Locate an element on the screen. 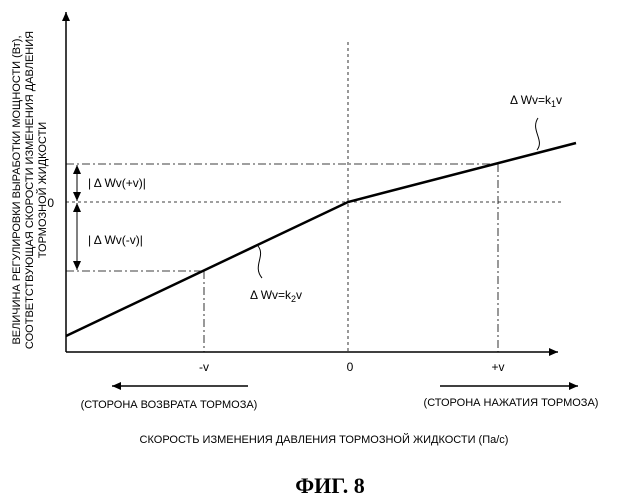  y-axis-title-line-3: ТОРМОЗНОЙ ЖИДКОСТИ is located at coordinates (42, 190).